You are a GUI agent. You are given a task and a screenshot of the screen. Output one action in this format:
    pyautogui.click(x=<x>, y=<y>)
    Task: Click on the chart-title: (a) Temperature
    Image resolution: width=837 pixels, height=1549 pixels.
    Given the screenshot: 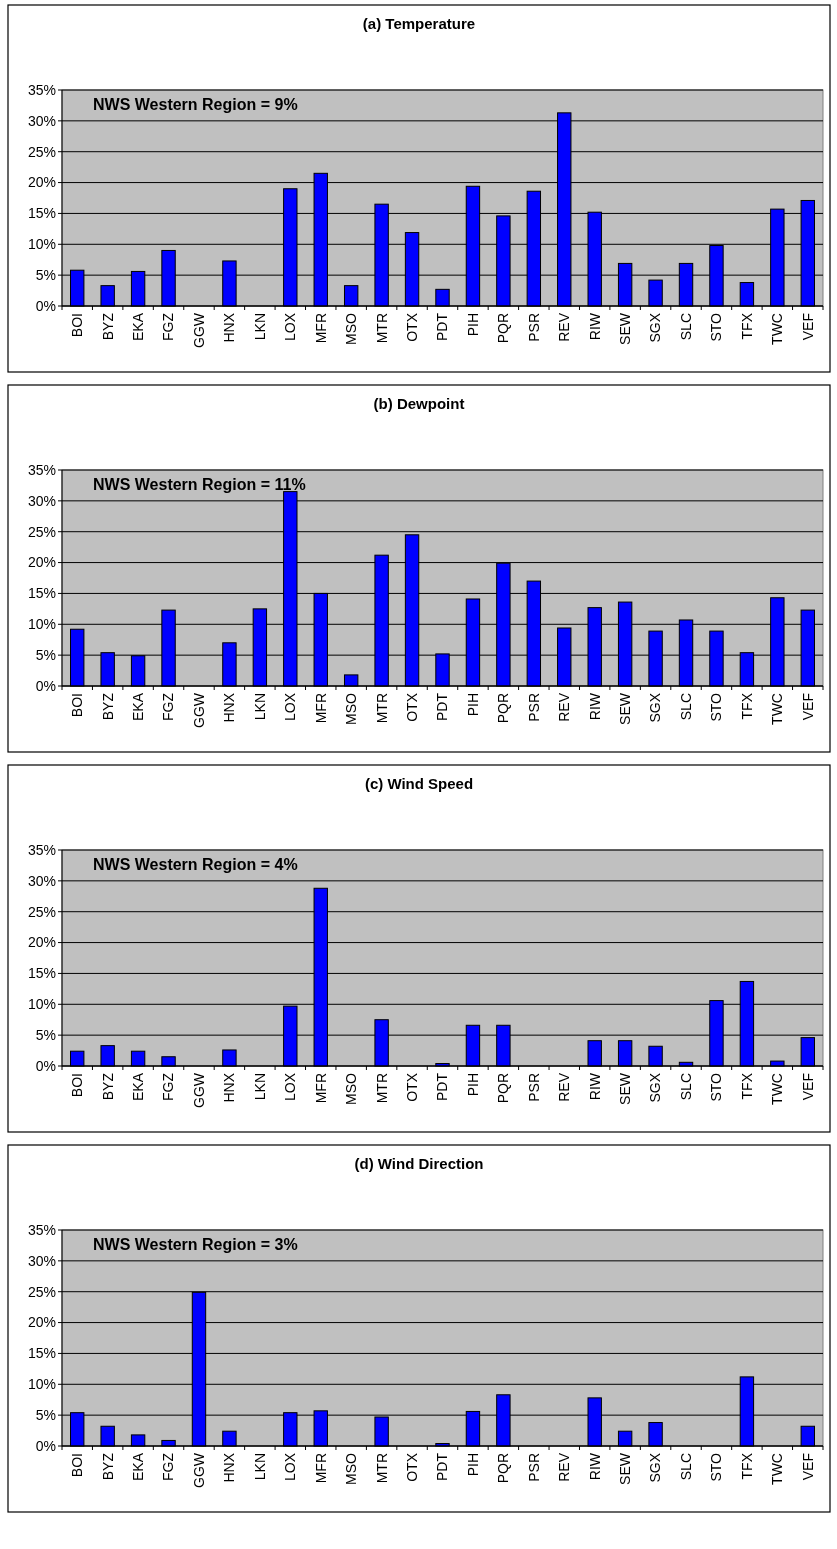 What is the action you would take?
    pyautogui.click(x=419, y=23)
    